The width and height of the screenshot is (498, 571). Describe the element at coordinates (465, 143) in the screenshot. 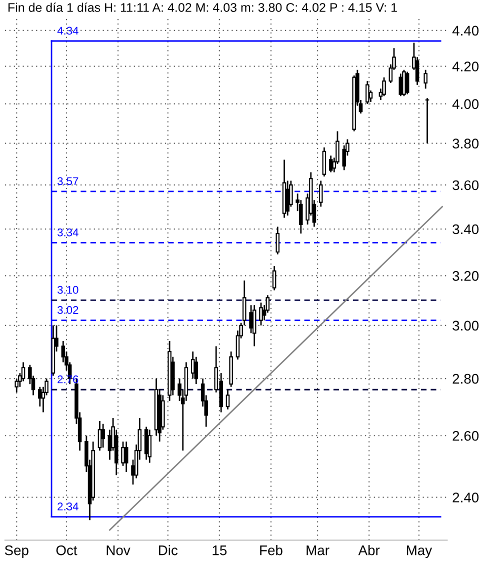

I see `y-tick-label: 3.80` at that location.